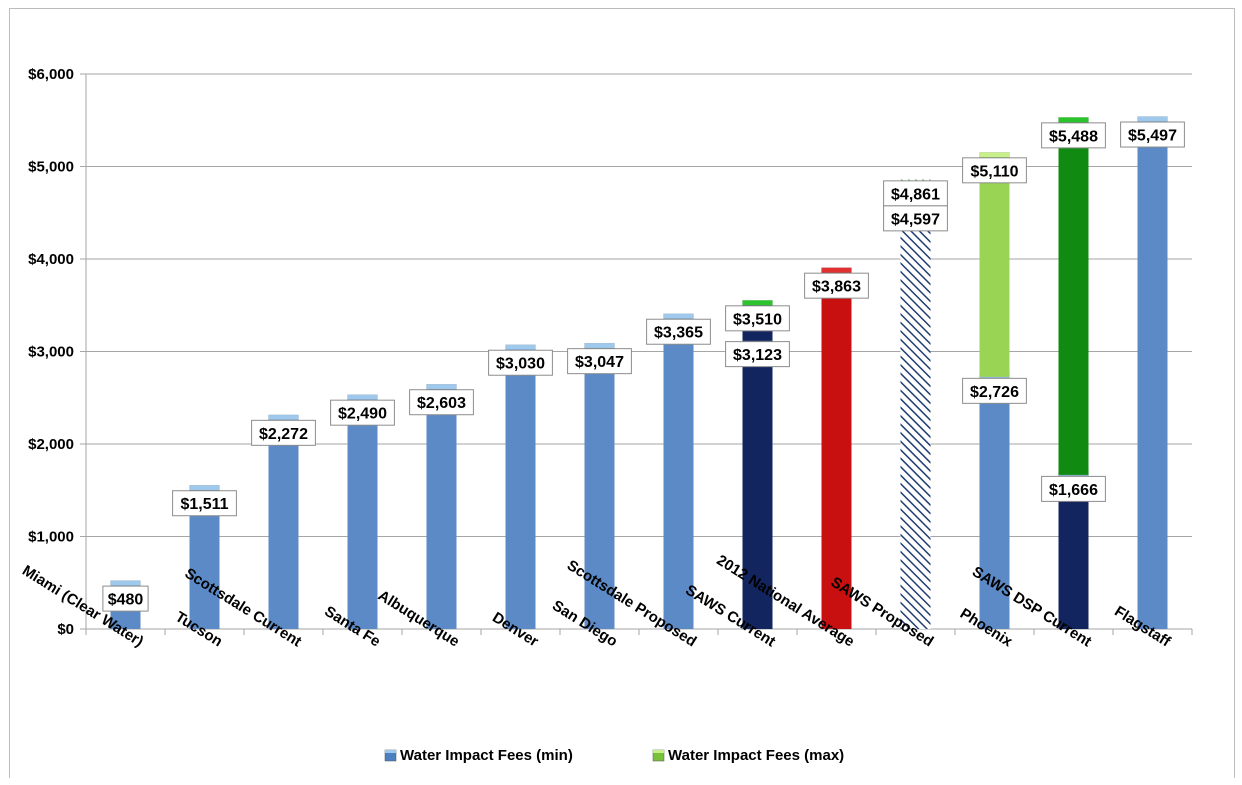 The image size is (1242, 785). Describe the element at coordinates (51, 74) in the screenshot. I see `y-tick-label: $6,000` at that location.